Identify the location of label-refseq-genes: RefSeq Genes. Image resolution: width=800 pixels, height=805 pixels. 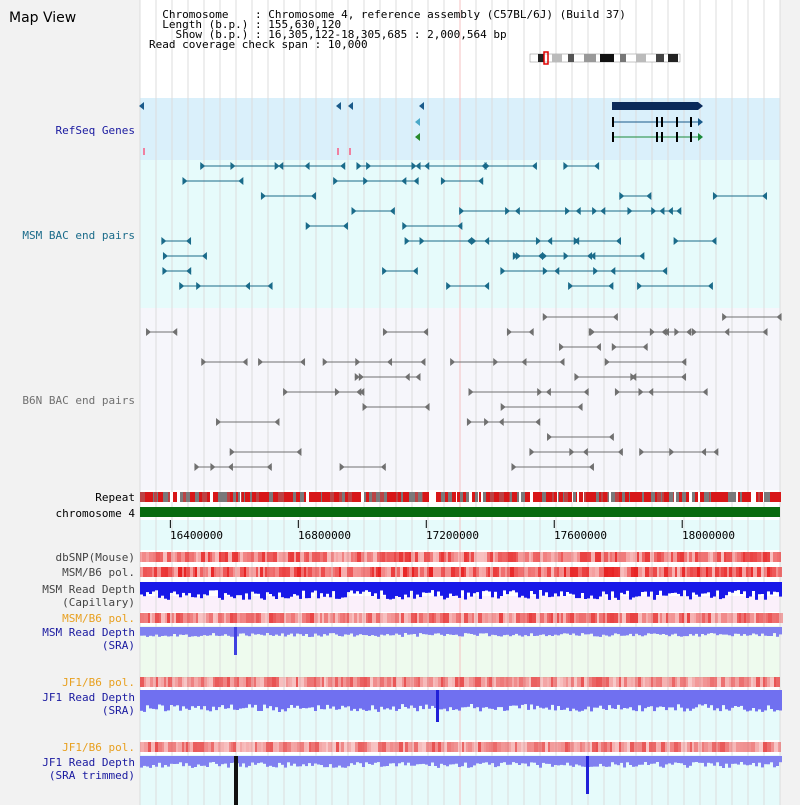
(95, 130).